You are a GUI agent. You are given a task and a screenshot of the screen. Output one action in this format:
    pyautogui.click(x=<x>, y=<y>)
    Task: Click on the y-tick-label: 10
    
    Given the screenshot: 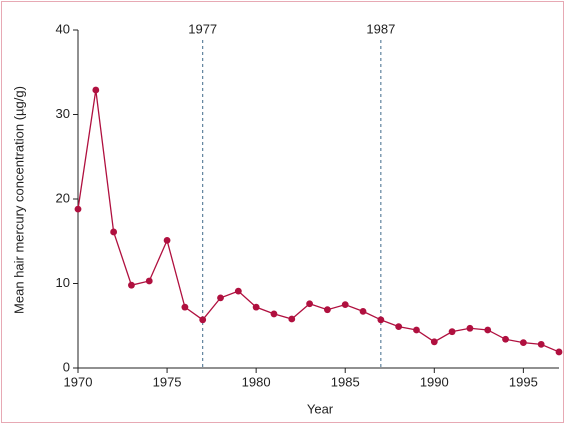 What is the action you would take?
    pyautogui.click(x=63, y=282)
    